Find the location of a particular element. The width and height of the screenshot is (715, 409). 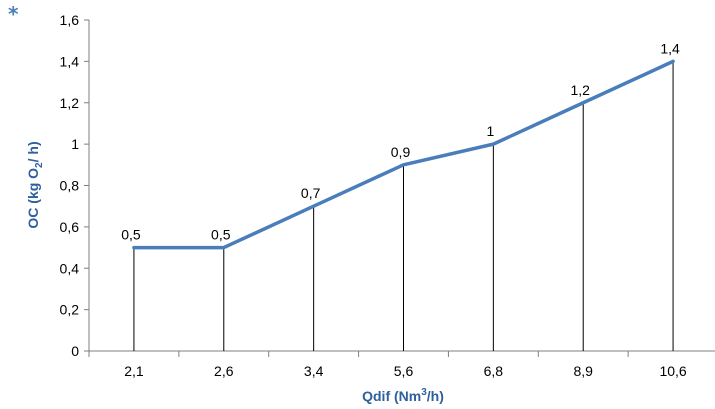

y-tick-label: 1 is located at coordinates (75, 144).